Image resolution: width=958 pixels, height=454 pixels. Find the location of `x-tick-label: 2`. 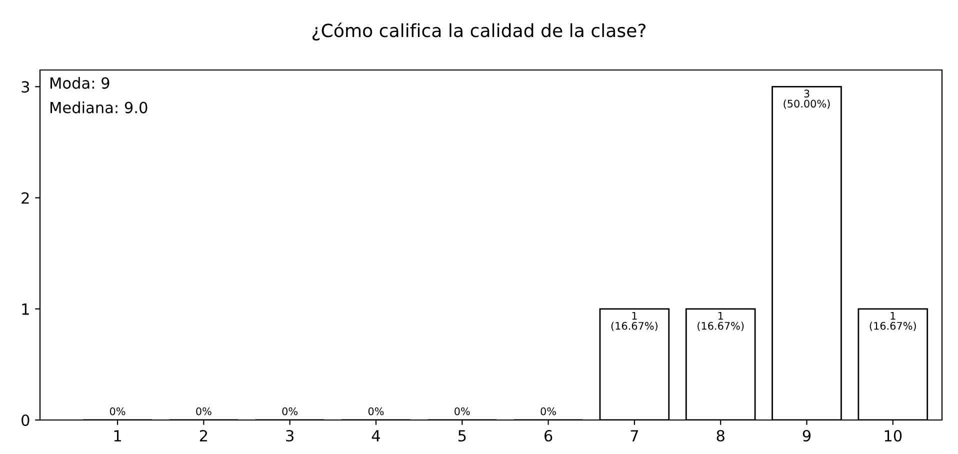

x-tick-label: 2 is located at coordinates (204, 436).